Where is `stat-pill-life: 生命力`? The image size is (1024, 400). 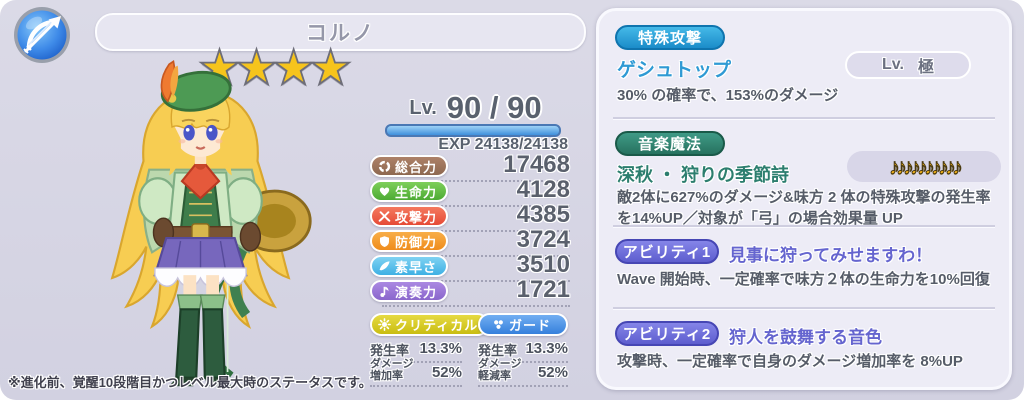
stat-pill-life: 生命力 is located at coordinates (409, 191).